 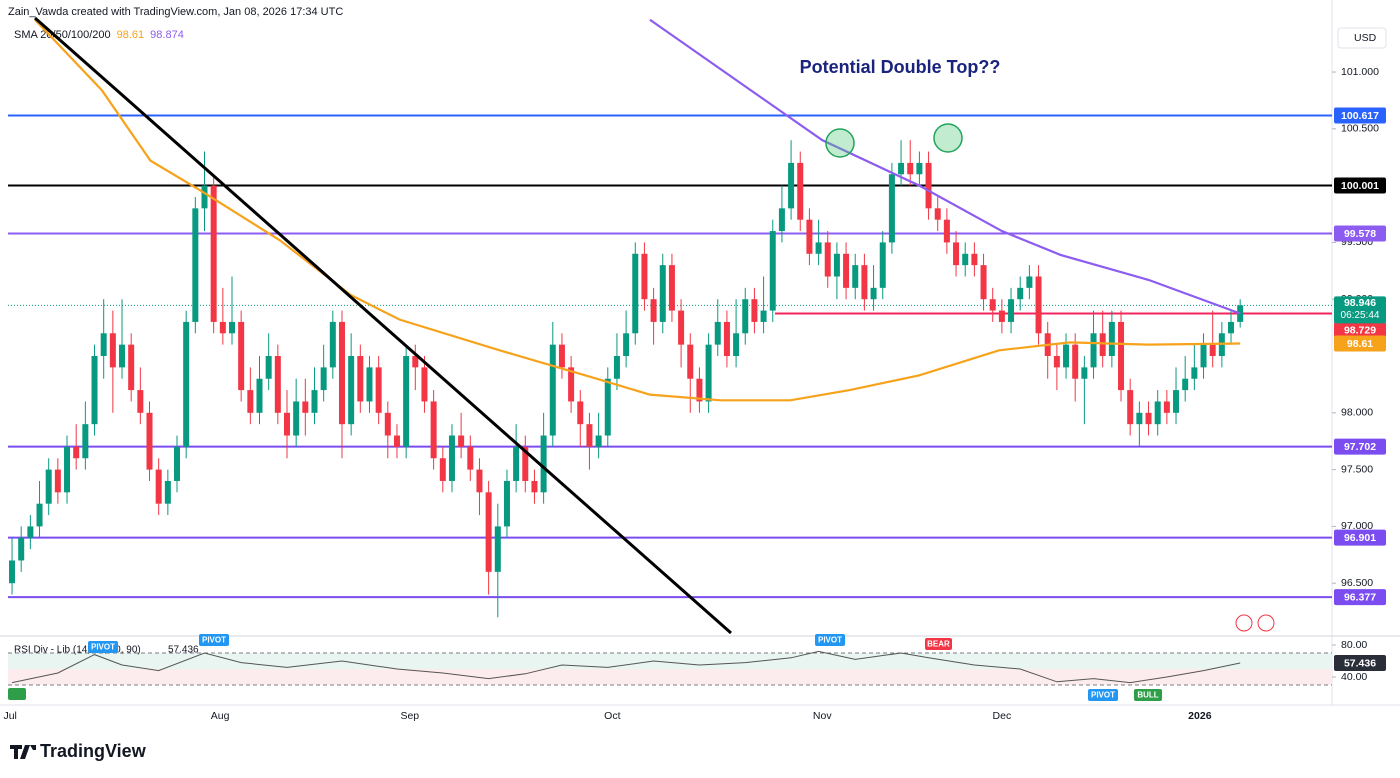 I want to click on x-tick-label: Oct, so click(x=612, y=716).